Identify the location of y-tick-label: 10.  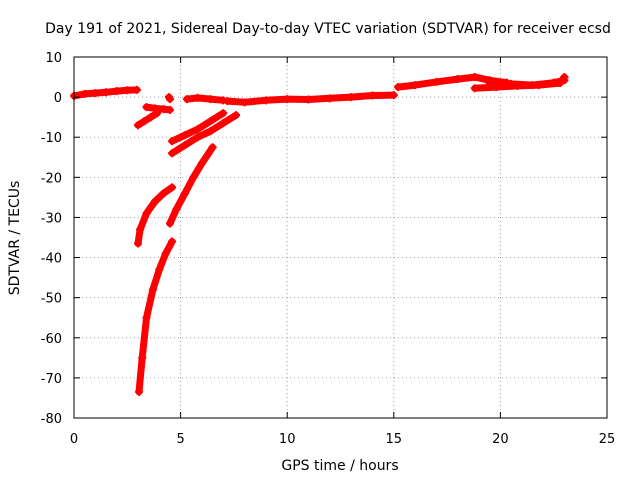
(53, 58).